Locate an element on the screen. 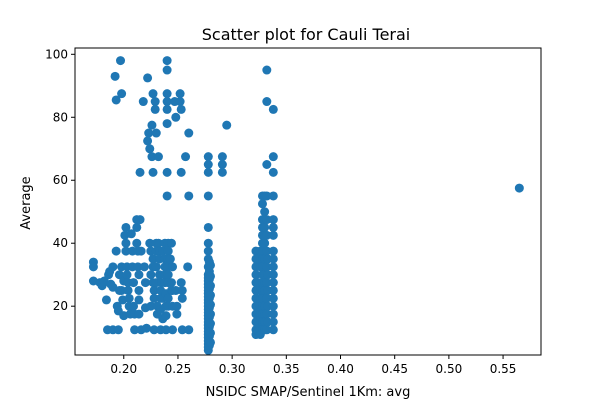  x-tick-label: 0.35 is located at coordinates (286, 369).